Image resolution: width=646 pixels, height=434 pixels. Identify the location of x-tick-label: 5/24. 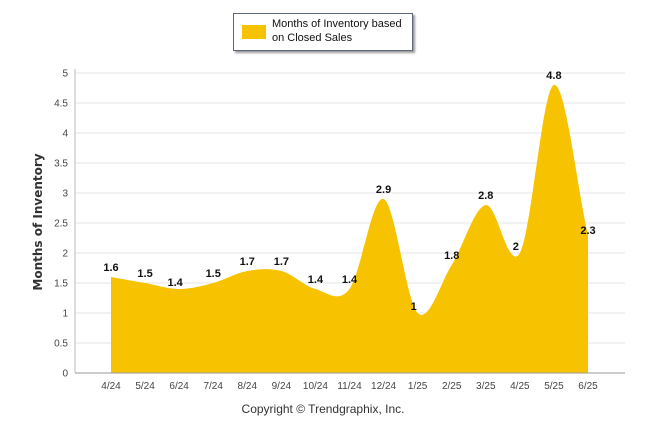
(145, 386).